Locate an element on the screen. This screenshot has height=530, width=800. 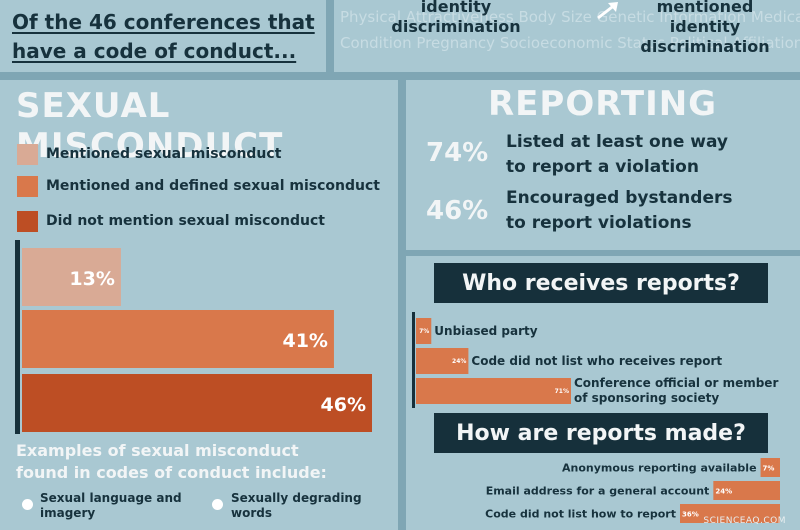
bar-value-label: 71% is located at coordinates (562, 391).